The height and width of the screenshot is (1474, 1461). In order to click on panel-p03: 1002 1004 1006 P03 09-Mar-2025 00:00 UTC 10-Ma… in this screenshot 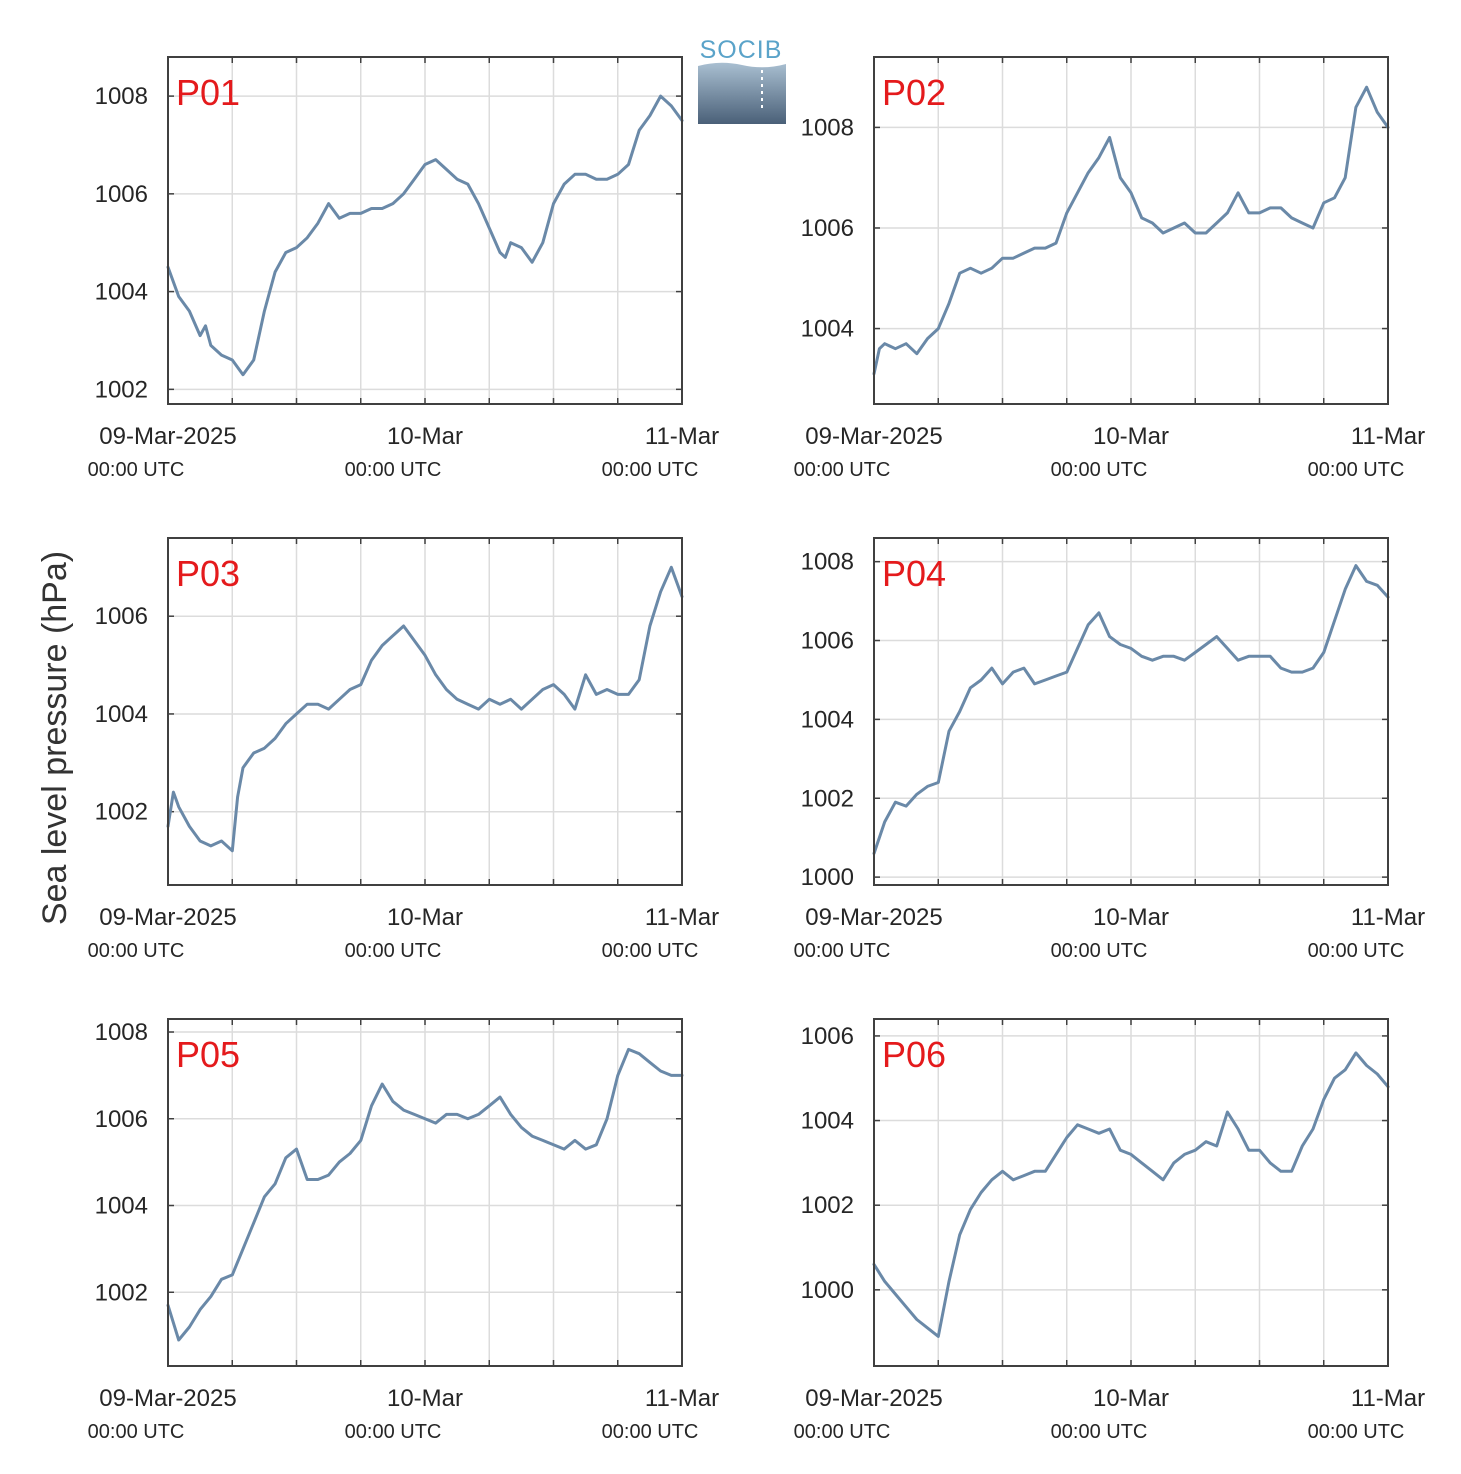, I will do `click(403, 749)`.